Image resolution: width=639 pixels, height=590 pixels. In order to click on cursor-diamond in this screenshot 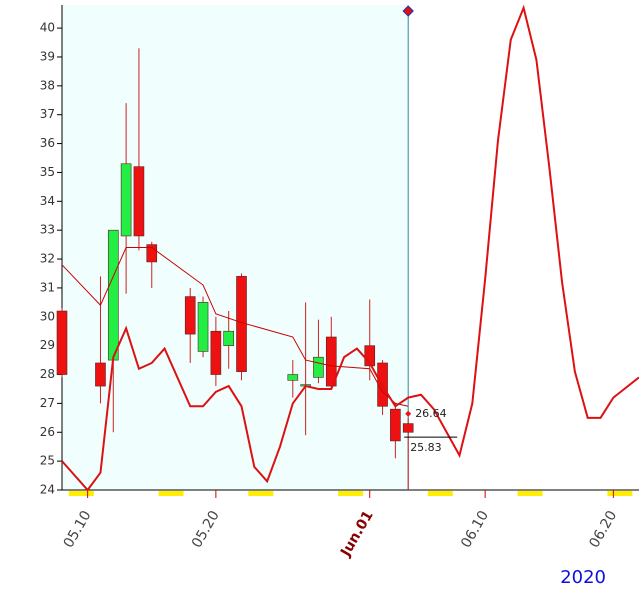, I will do `click(408, 11)`.